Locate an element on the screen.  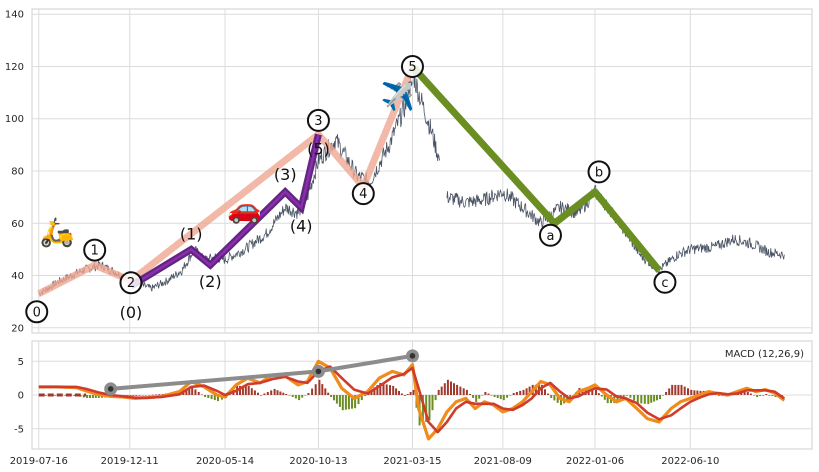
x-tick-label: 2019-12-11 is located at coordinates (130, 461).